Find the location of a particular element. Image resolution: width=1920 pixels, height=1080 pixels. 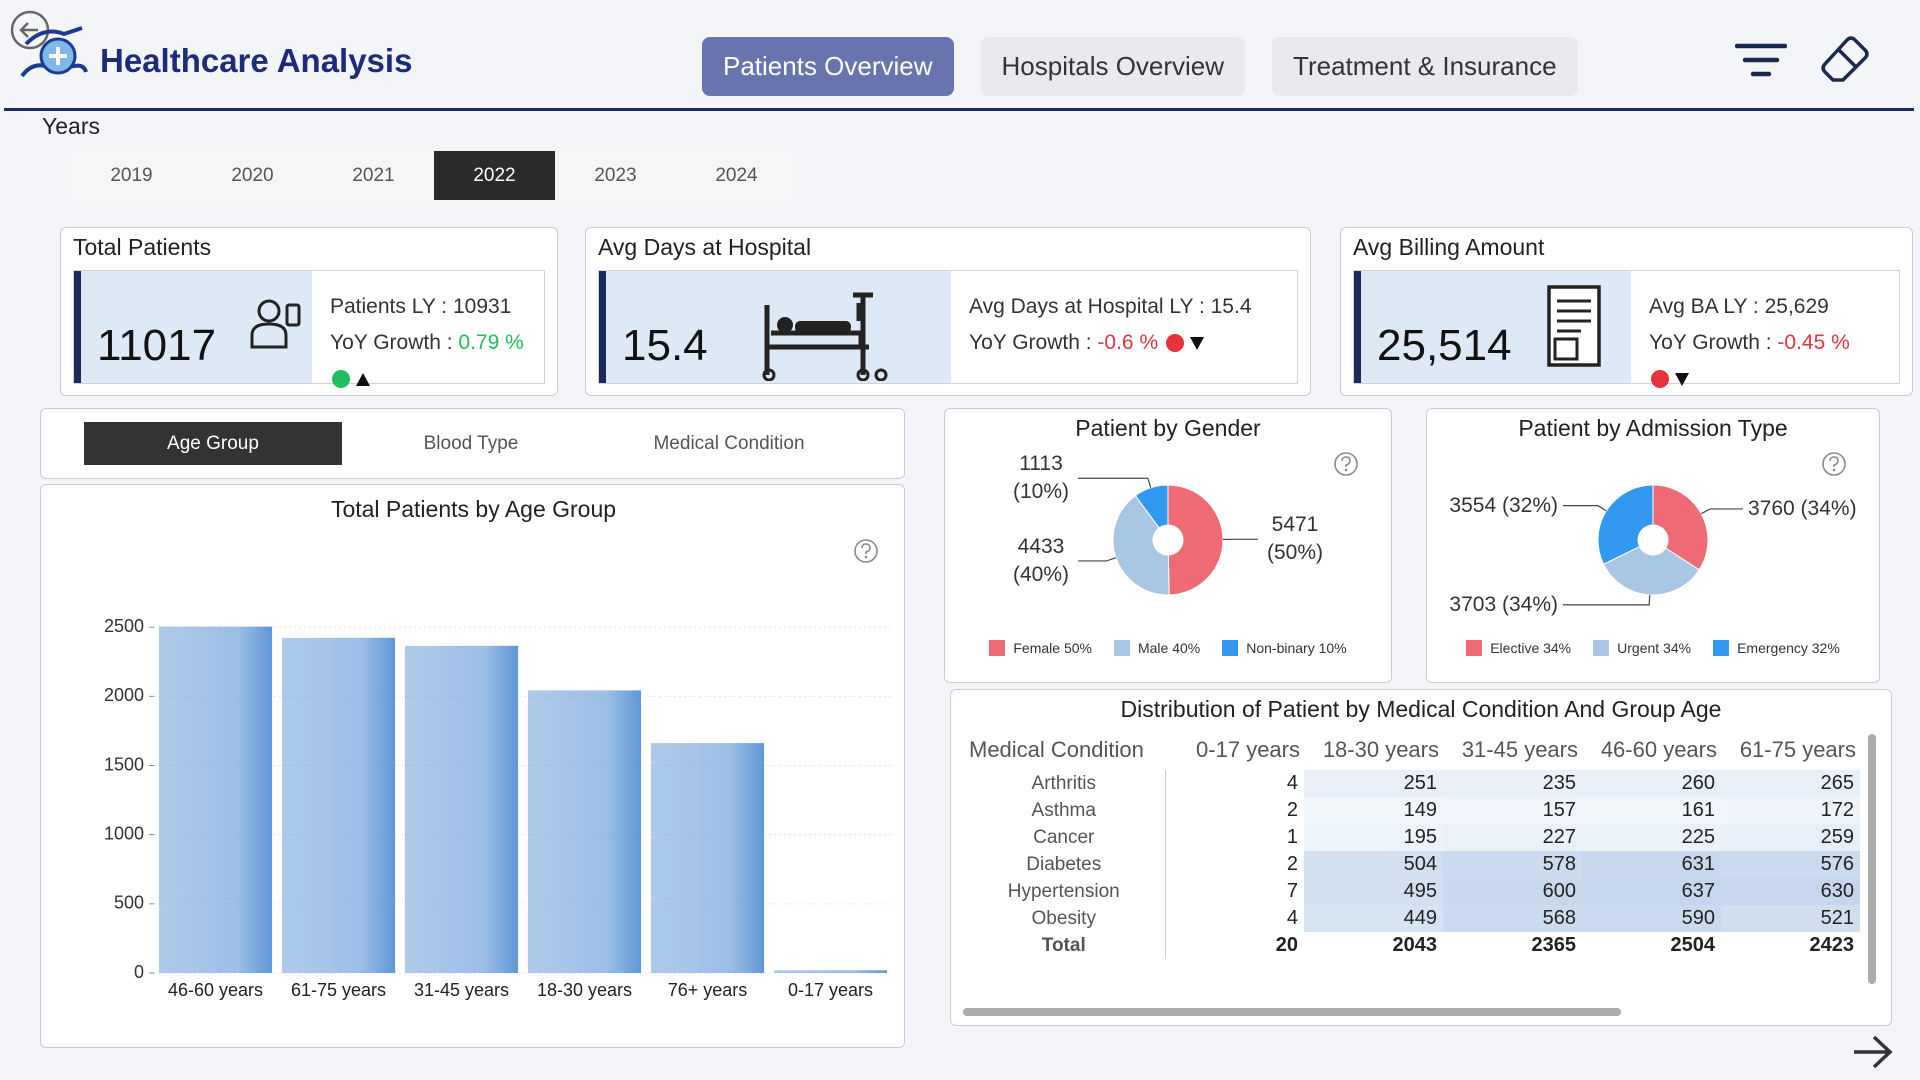

tab-button: Blood Type is located at coordinates (471, 443).